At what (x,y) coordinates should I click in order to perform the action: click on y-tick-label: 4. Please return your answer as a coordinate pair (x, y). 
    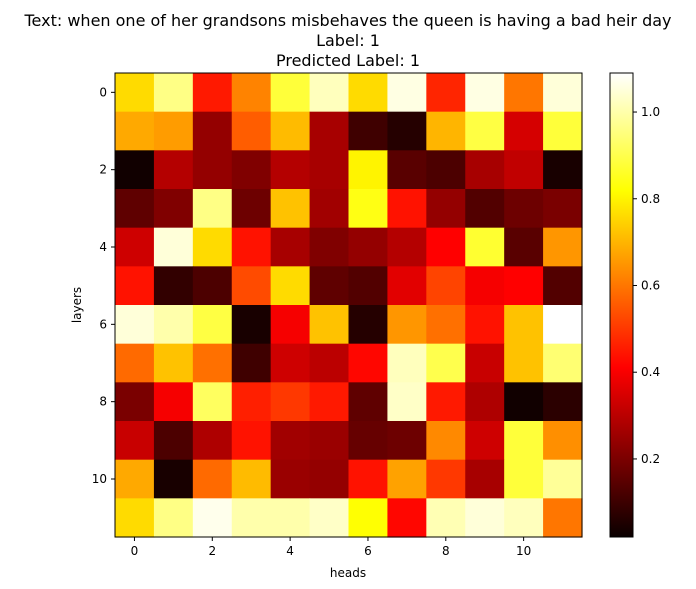
    Looking at the image, I should click on (103, 247).